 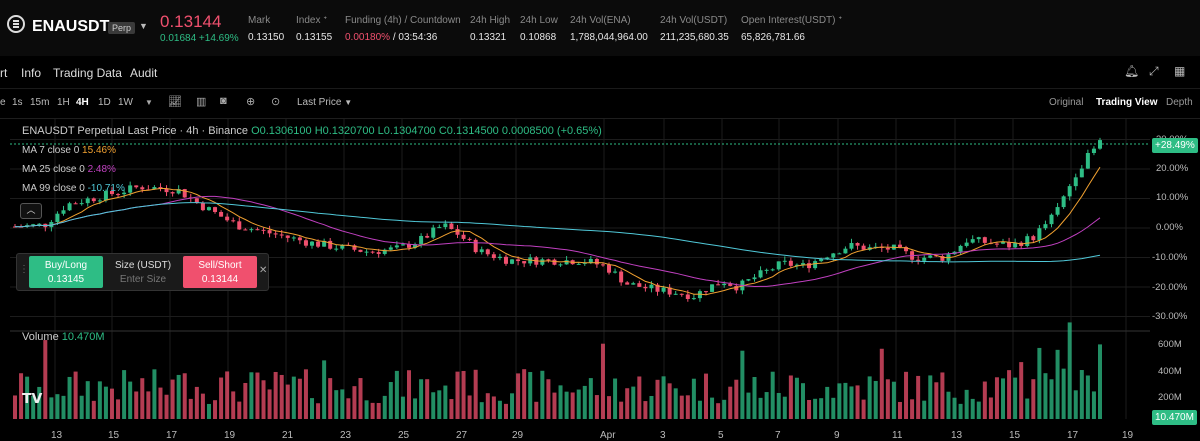 I want to click on collapse-legend-button: ︿, so click(x=31, y=211).